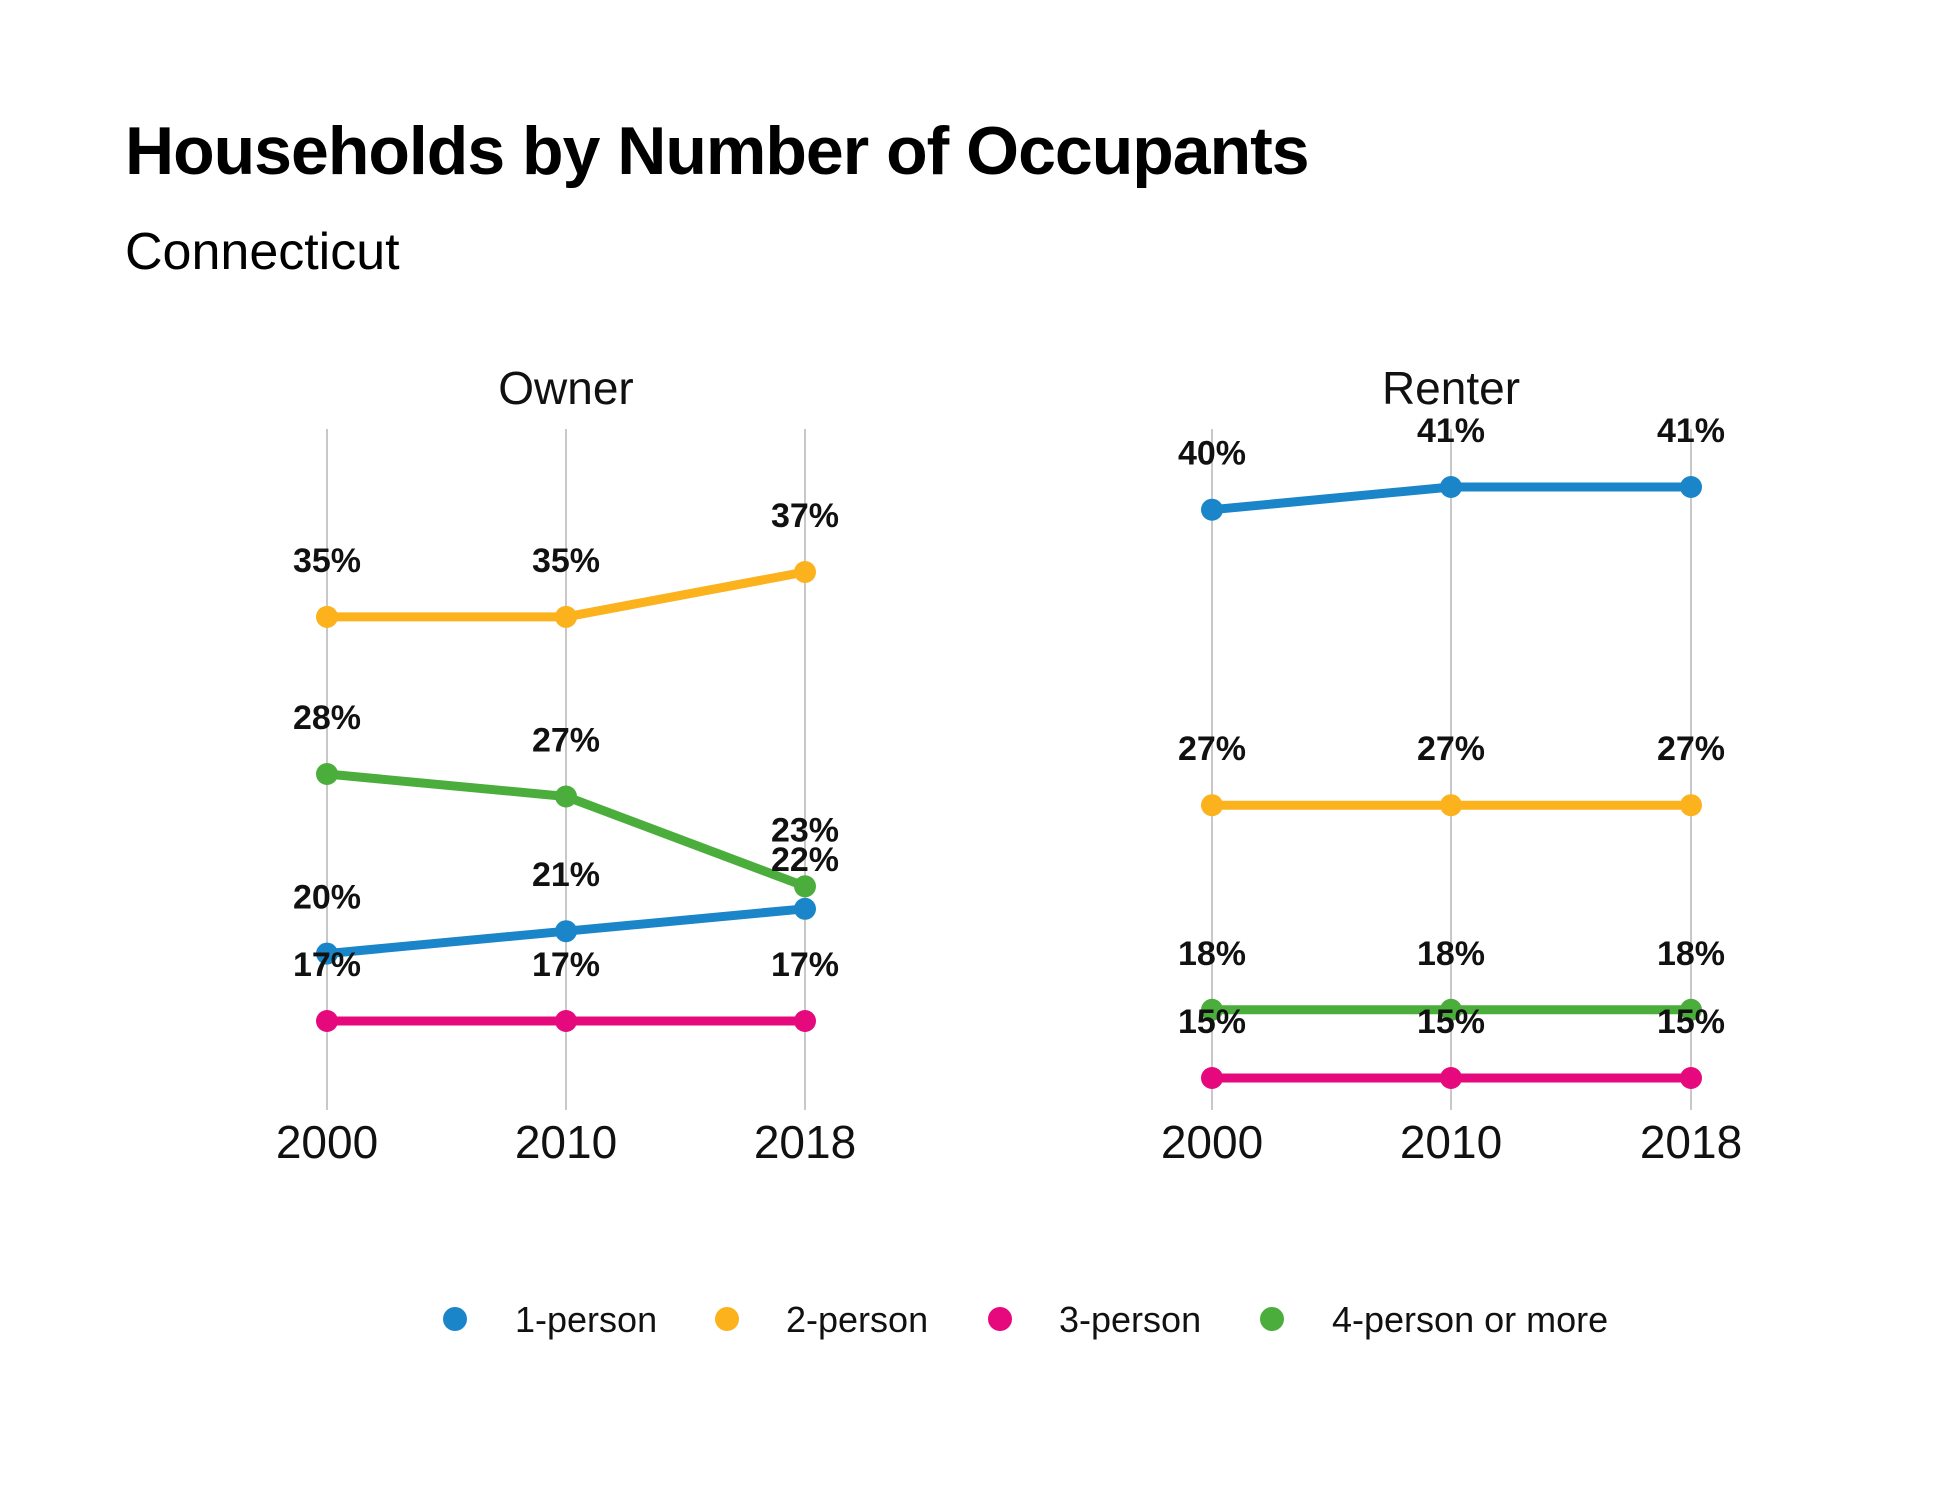 The width and height of the screenshot is (1950, 1499). Describe the element at coordinates (1212, 805) in the screenshot. I see `renter-point-2-person-2000` at that location.